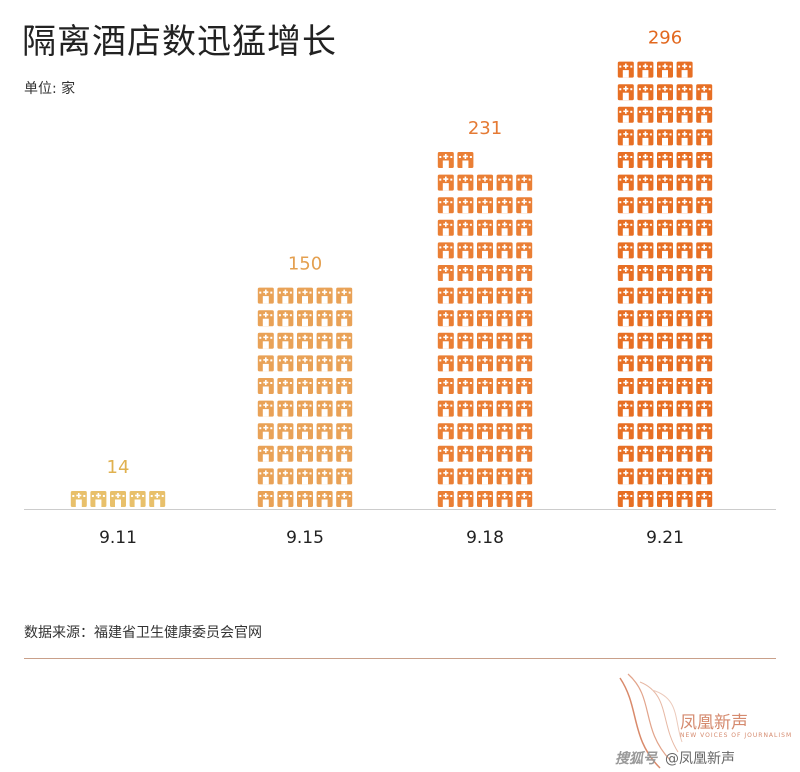 The image size is (800, 772). Describe the element at coordinates (651, 721) in the screenshot. I see `phoenix-logo-icon` at that location.